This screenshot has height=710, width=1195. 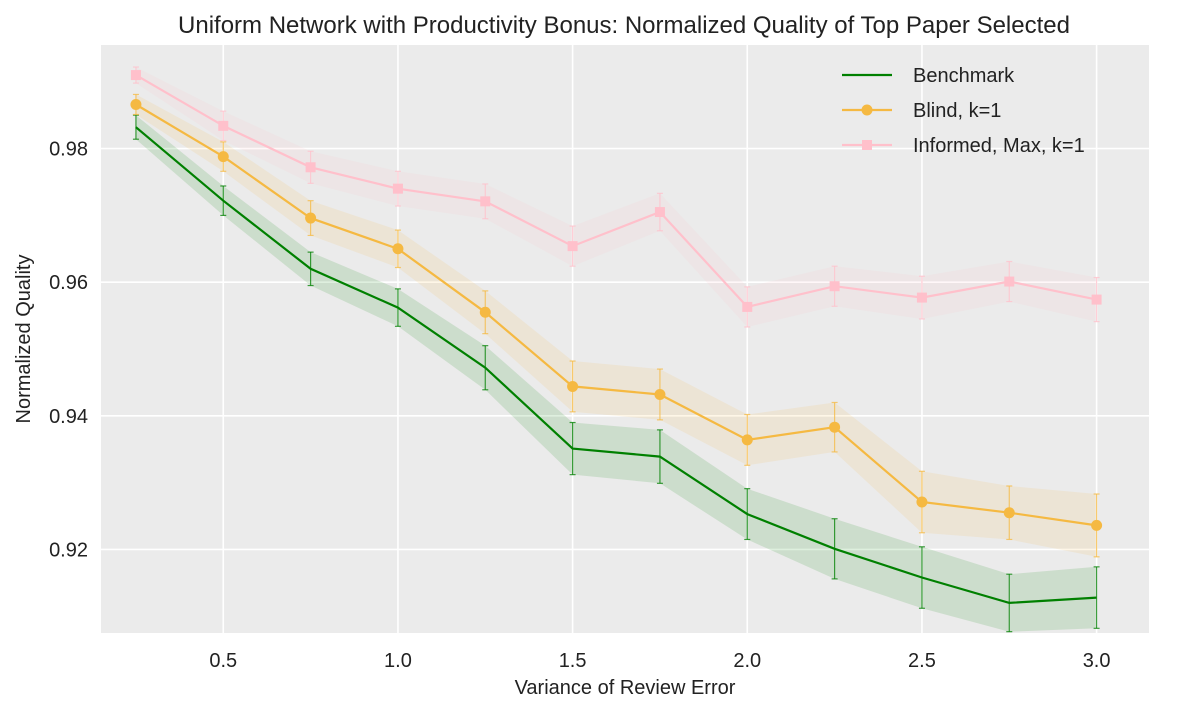 I want to click on x-axis-label: Variance of Review Error, so click(x=625, y=688).